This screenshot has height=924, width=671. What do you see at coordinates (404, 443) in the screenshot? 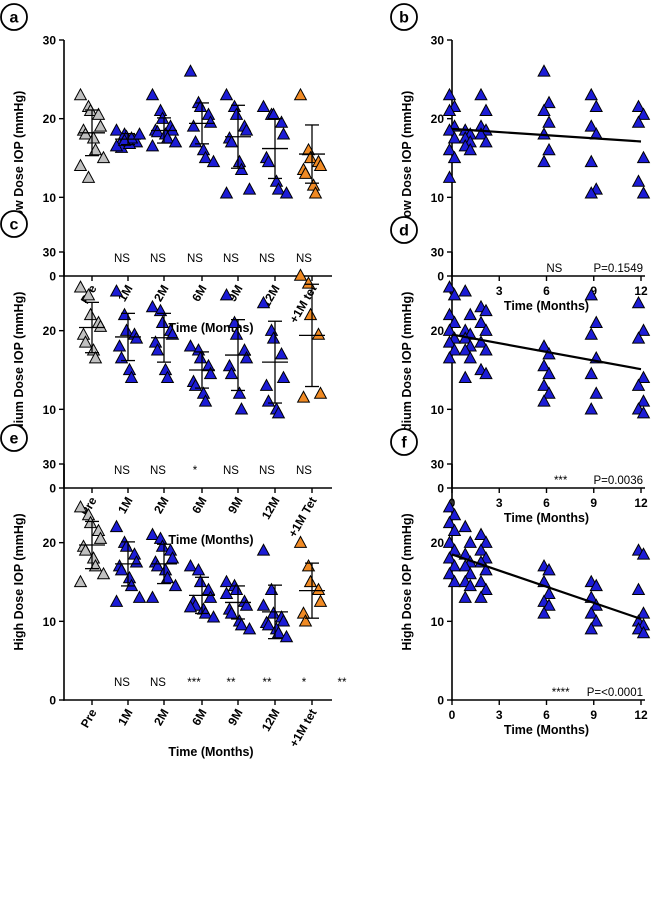
I see `panel-label: f` at bounding box center [404, 443].